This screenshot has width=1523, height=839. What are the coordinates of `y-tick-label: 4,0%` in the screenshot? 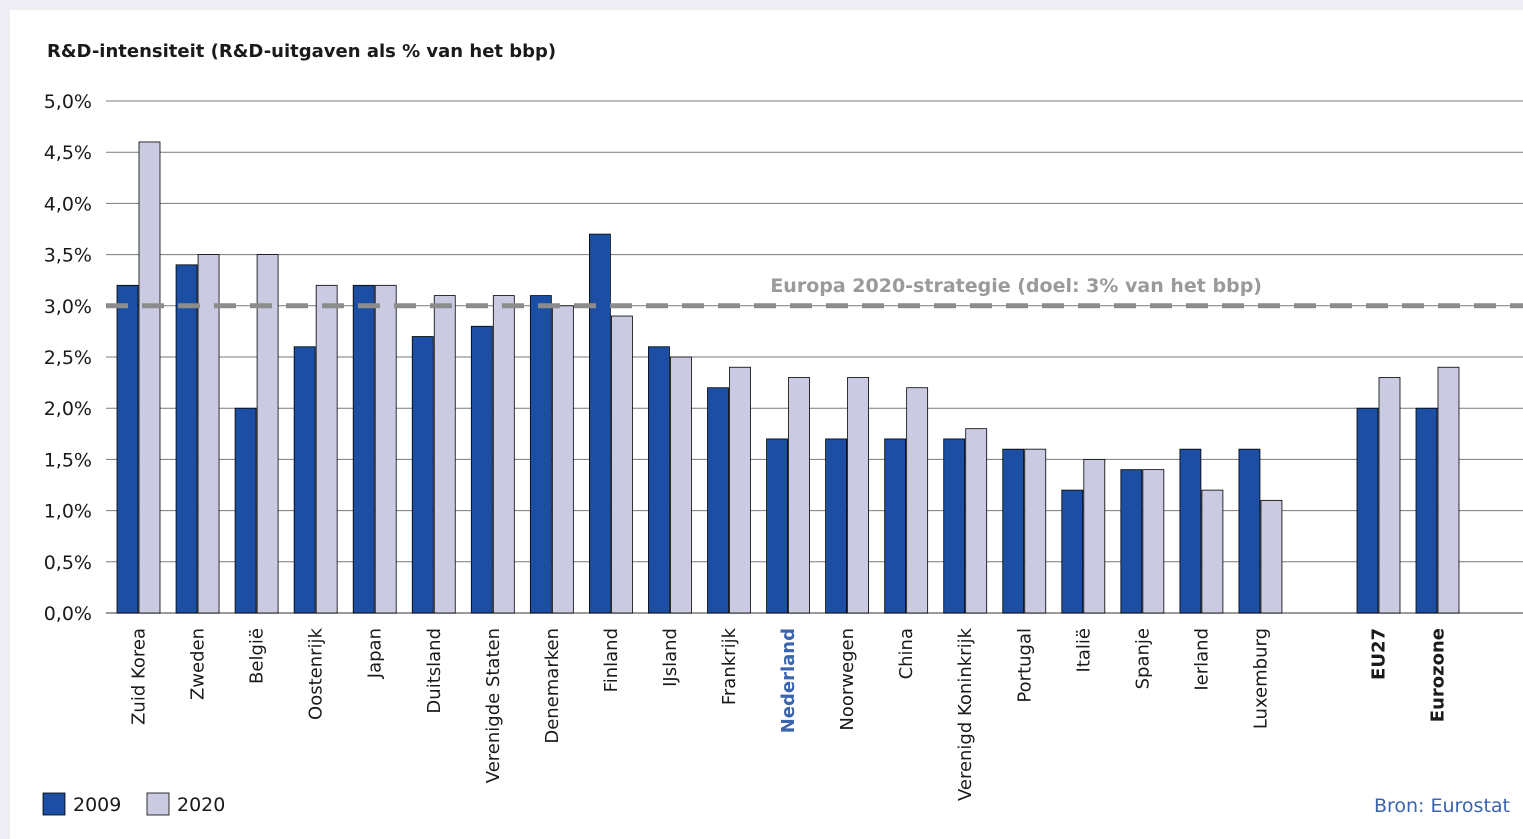 It's located at (68, 204).